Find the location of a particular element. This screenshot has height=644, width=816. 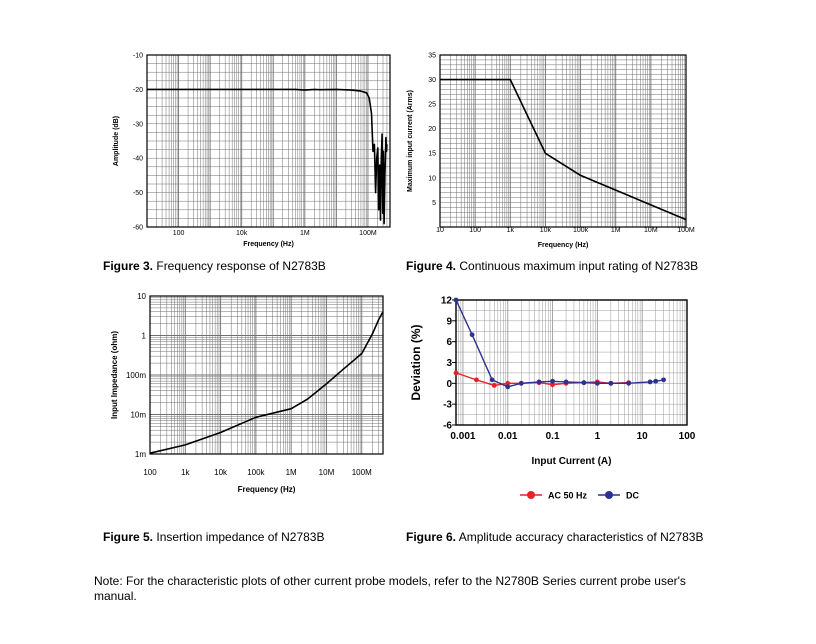

figure-4-label: Figure 4. is located at coordinates (431, 266).